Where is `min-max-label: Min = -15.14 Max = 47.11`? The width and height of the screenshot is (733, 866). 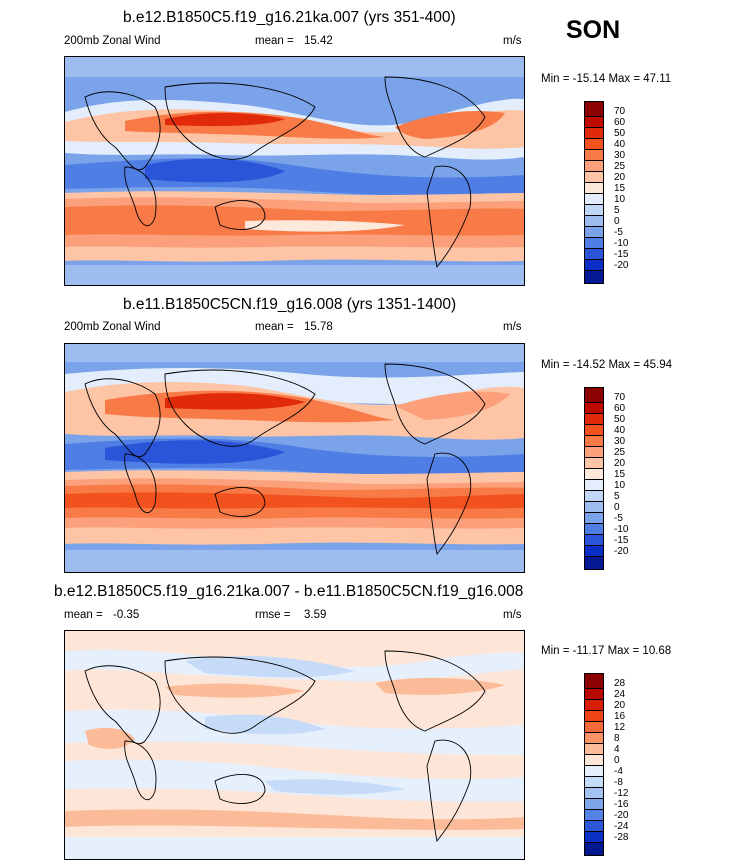
min-max-label: Min = -15.14 Max = 47.11 is located at coordinates (606, 79).